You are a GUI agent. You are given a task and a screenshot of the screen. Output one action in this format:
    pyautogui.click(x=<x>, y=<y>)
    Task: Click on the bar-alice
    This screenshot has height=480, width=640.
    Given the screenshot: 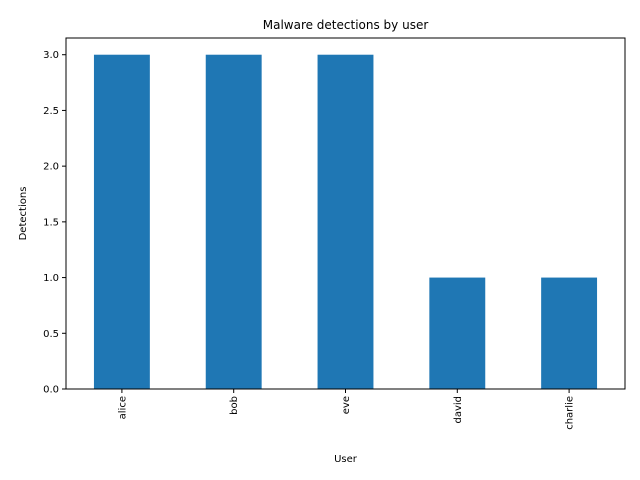 What is the action you would take?
    pyautogui.click(x=121, y=221)
    